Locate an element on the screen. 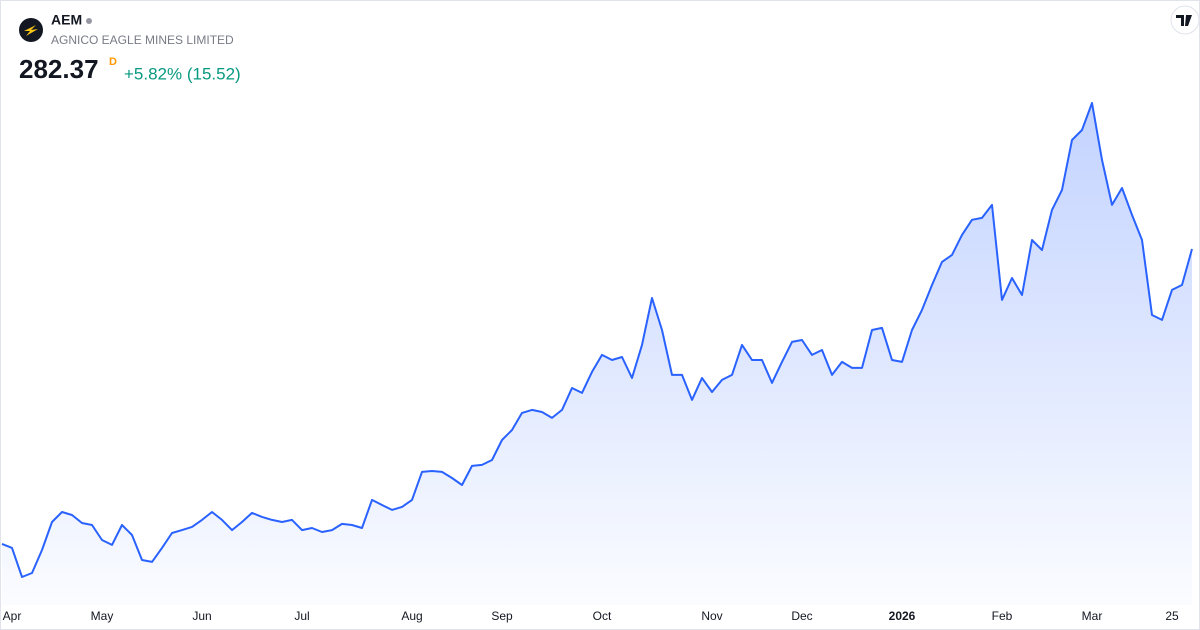  x-tick-label: Dec is located at coordinates (801, 616).